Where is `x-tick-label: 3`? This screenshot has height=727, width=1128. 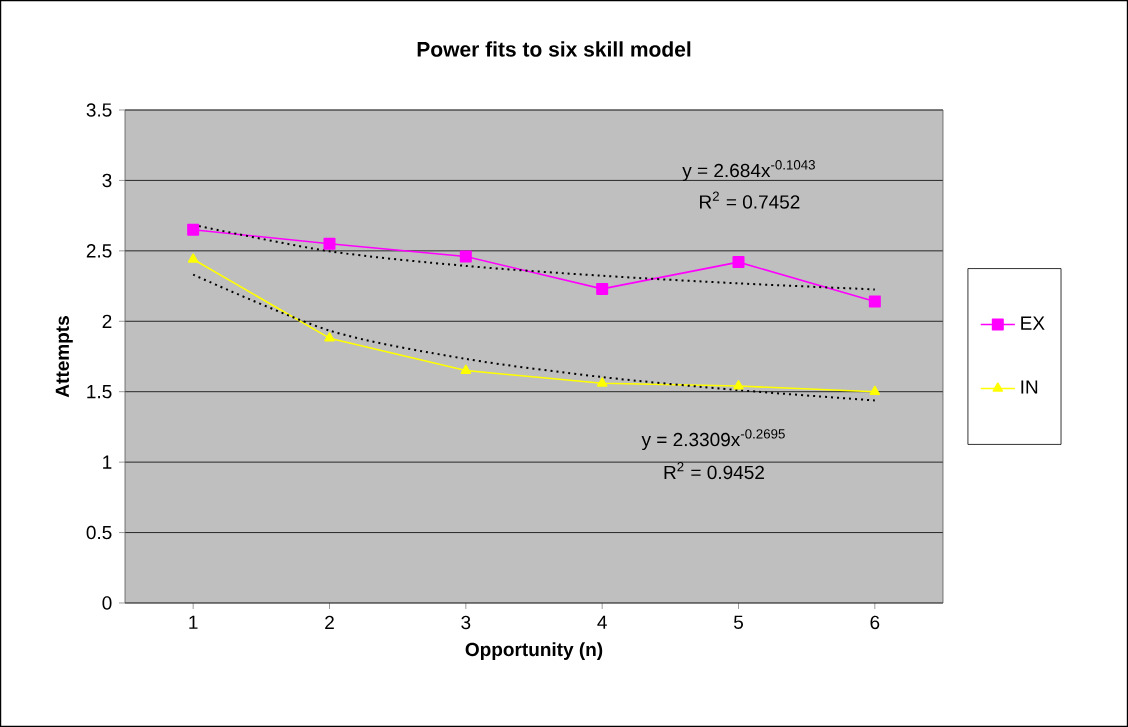
x-tick-label: 3 is located at coordinates (466, 622).